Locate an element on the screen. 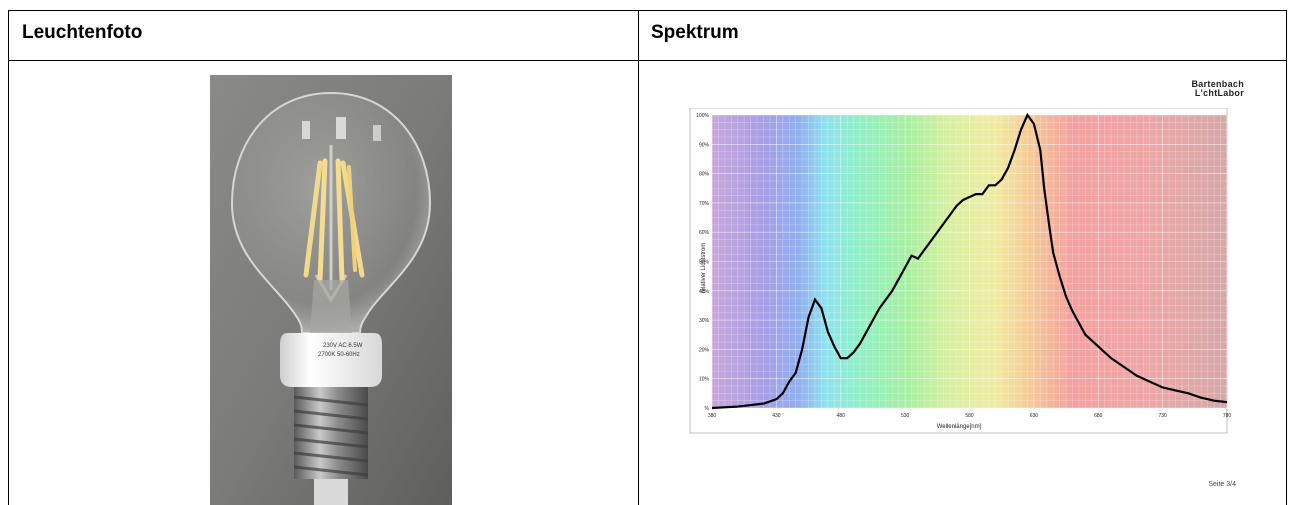 The height and width of the screenshot is (505, 1295). y-tick-label: 90% is located at coordinates (704, 145).